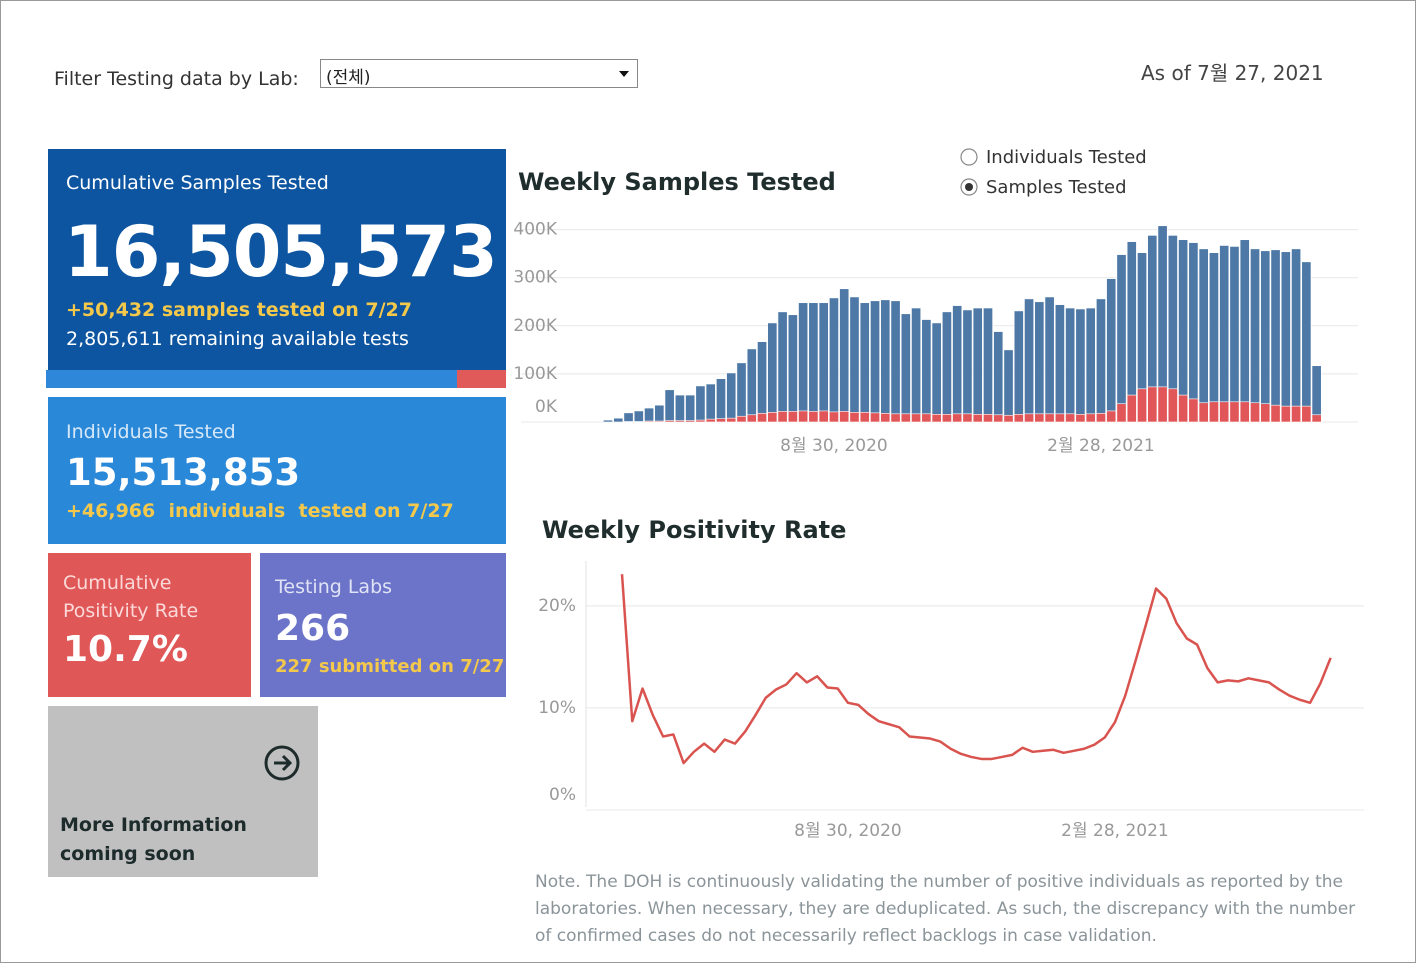 This screenshot has width=1416, height=963. What do you see at coordinates (1115, 831) in the screenshot?
I see `x-tick-label: 2월 28, 2021` at bounding box center [1115, 831].